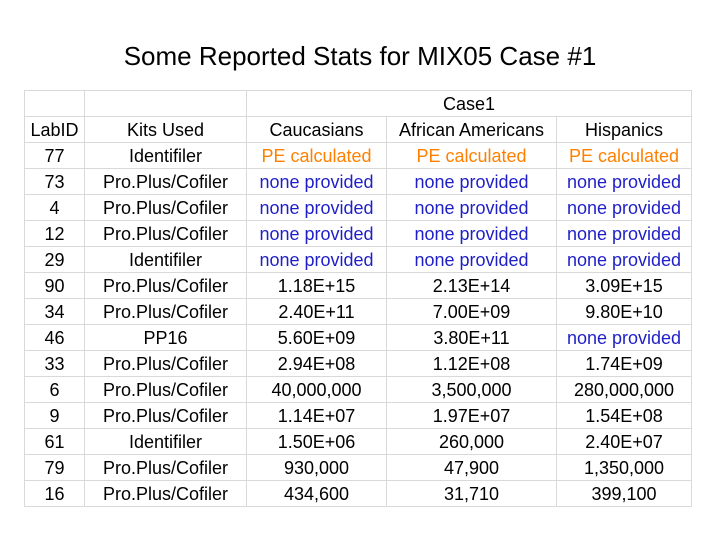  What do you see at coordinates (316, 441) in the screenshot?
I see `caucasians-cell: 1.50E+06` at bounding box center [316, 441].